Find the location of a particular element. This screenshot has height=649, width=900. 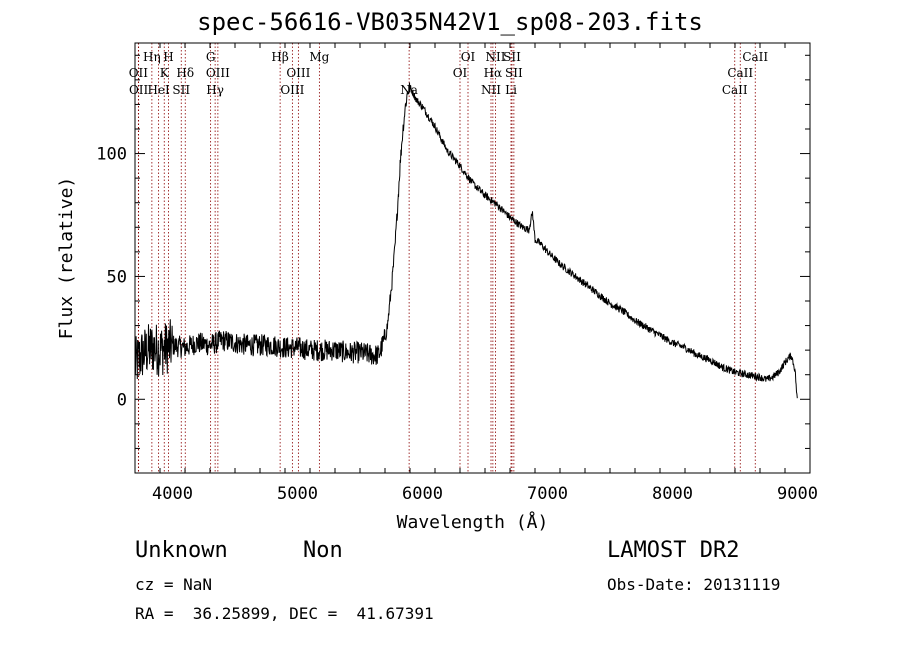

coordinates: RA = 36.25899, DEC = 41.67391 is located at coordinates (284, 613).